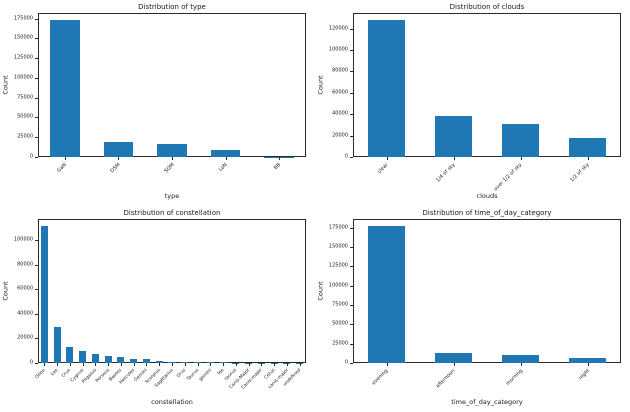 This screenshot has height=412, width=630. What do you see at coordinates (57, 345) in the screenshot?
I see `bar-Leo` at bounding box center [57, 345].